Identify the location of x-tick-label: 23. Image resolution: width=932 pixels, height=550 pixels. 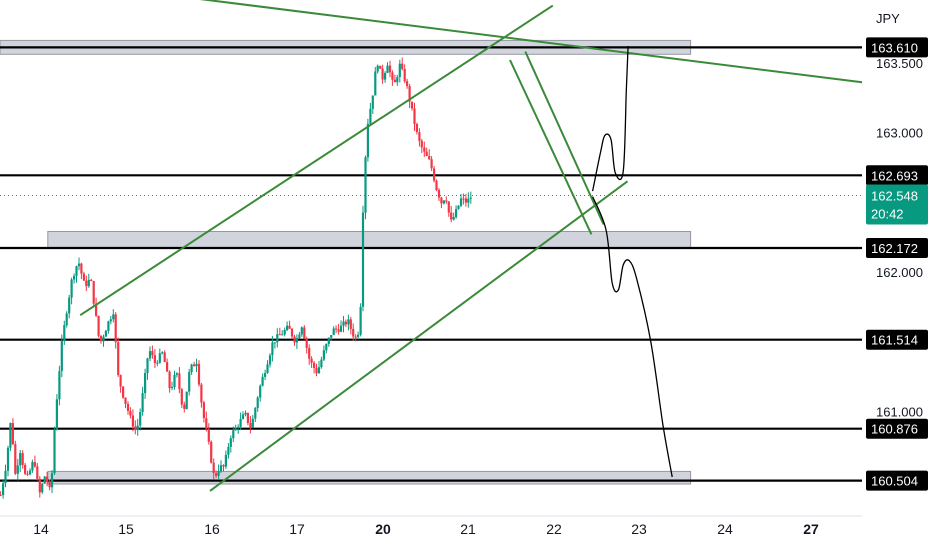
(639, 529).